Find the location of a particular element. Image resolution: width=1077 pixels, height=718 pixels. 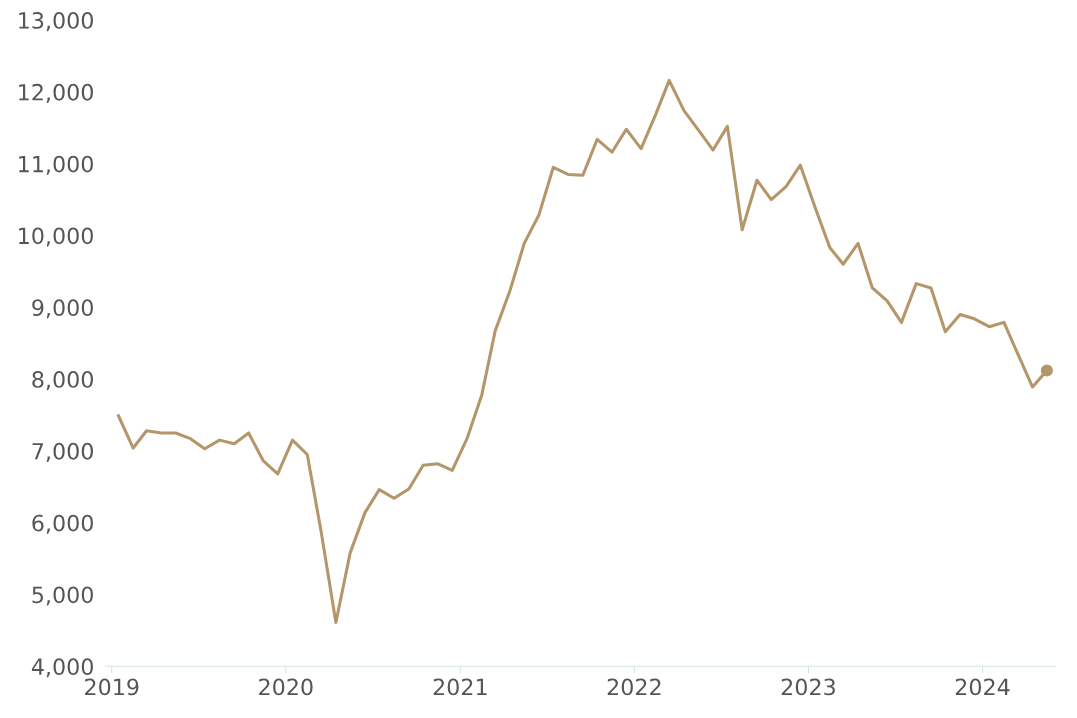

y-tick-label: 4,000 is located at coordinates (62, 668).